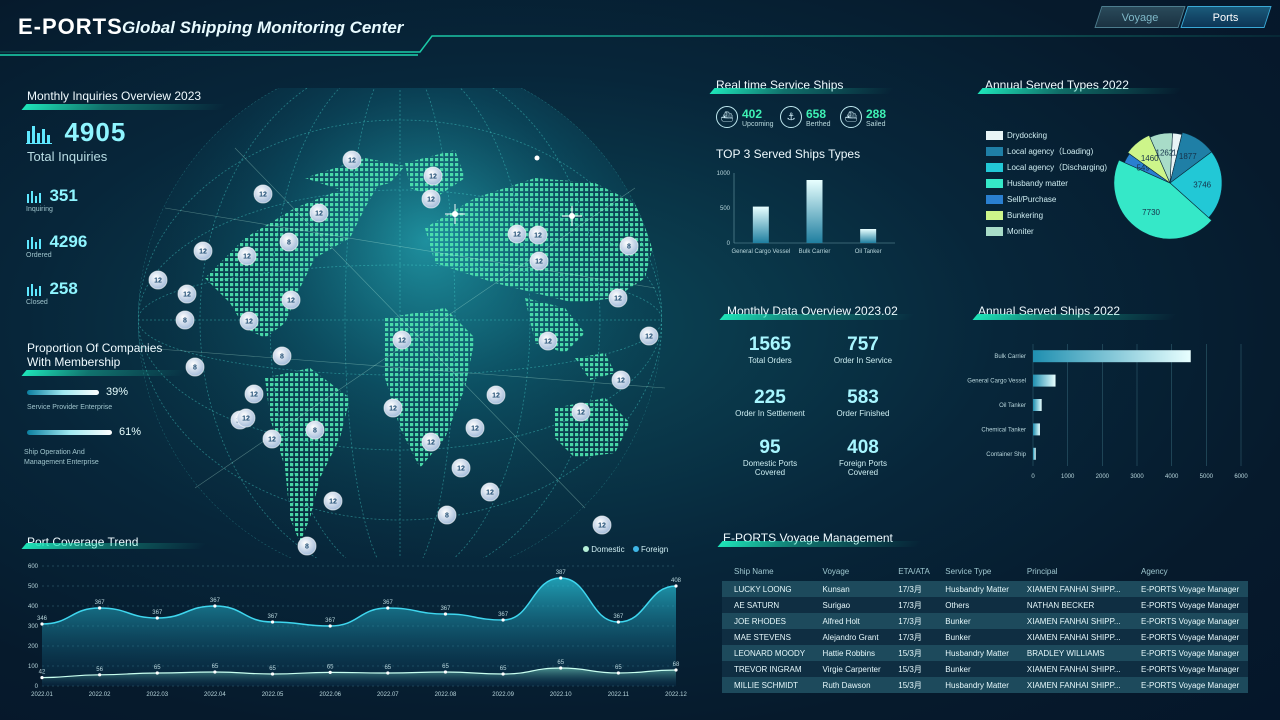 Image resolution: width=1280 pixels, height=720 pixels. Describe the element at coordinates (33, 567) in the screenshot. I see `trend-ytick: 600` at that location.